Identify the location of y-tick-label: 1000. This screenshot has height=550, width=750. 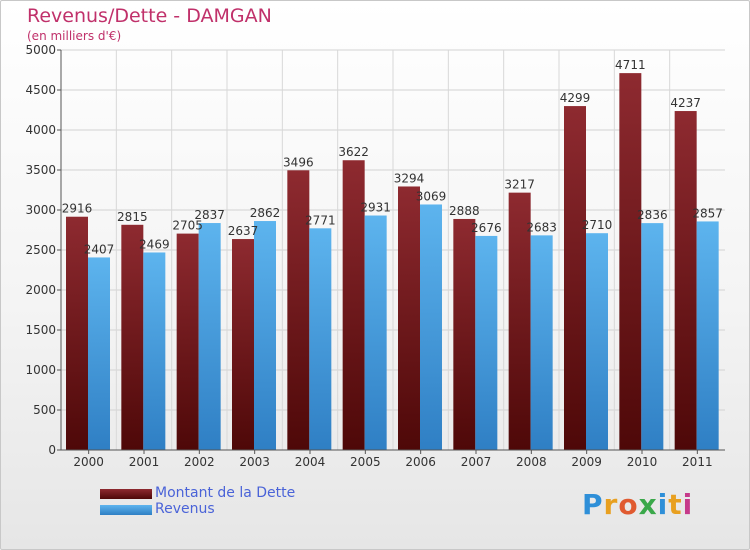
(40, 370).